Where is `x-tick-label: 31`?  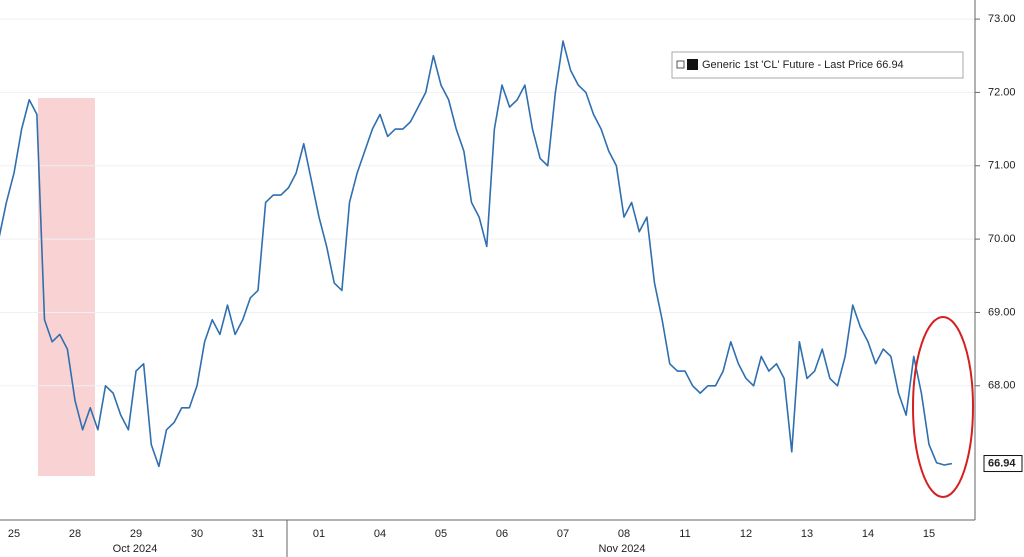
x-tick-label: 31 is located at coordinates (258, 534).